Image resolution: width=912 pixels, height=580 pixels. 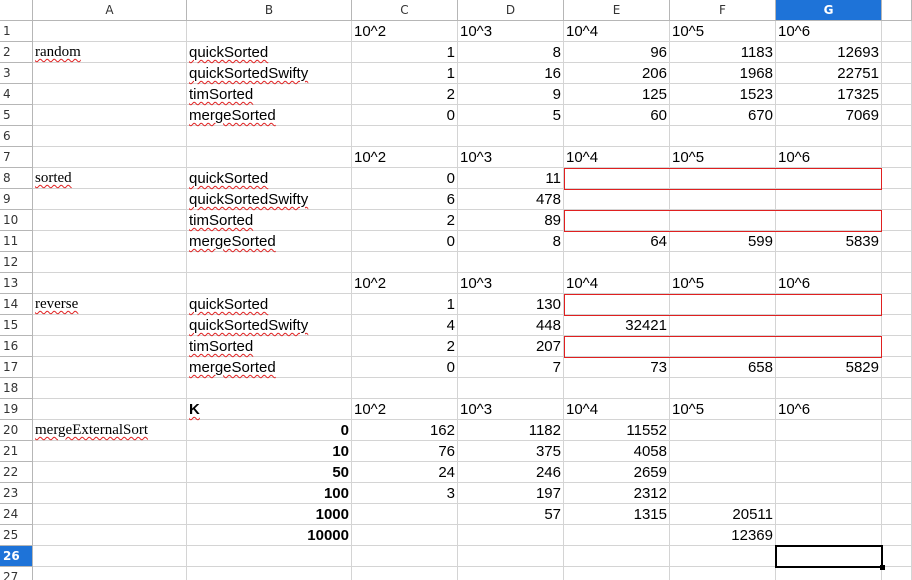 I want to click on cell-e20: 11552, so click(x=617, y=430).